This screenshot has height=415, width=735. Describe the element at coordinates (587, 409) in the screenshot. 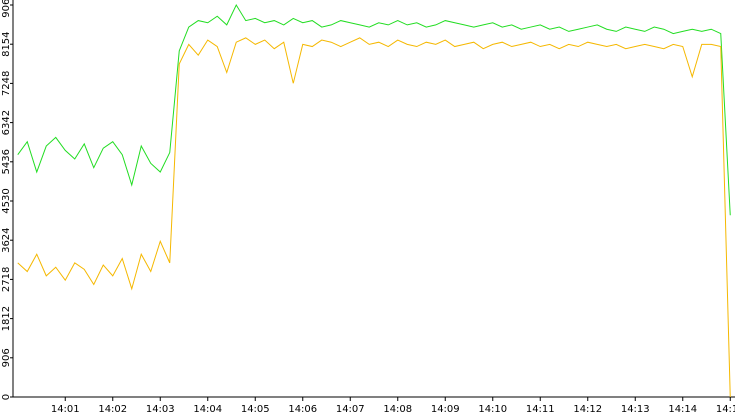

I see `x-tick-label: 14:12` at that location.